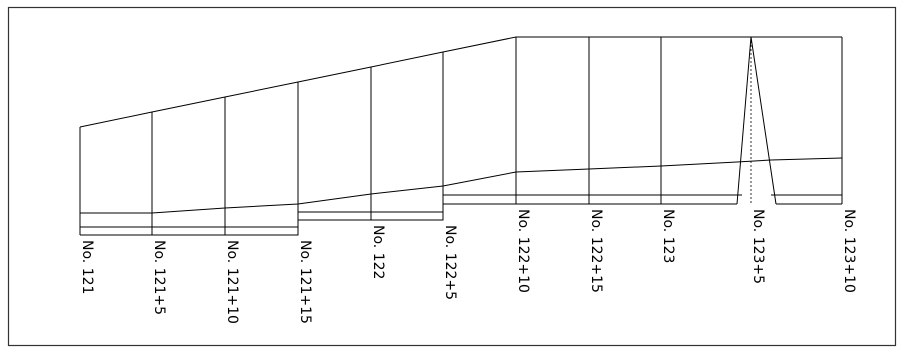 The height and width of the screenshot is (347, 905). I want to click on station-label: No. 121, so click(87, 267).